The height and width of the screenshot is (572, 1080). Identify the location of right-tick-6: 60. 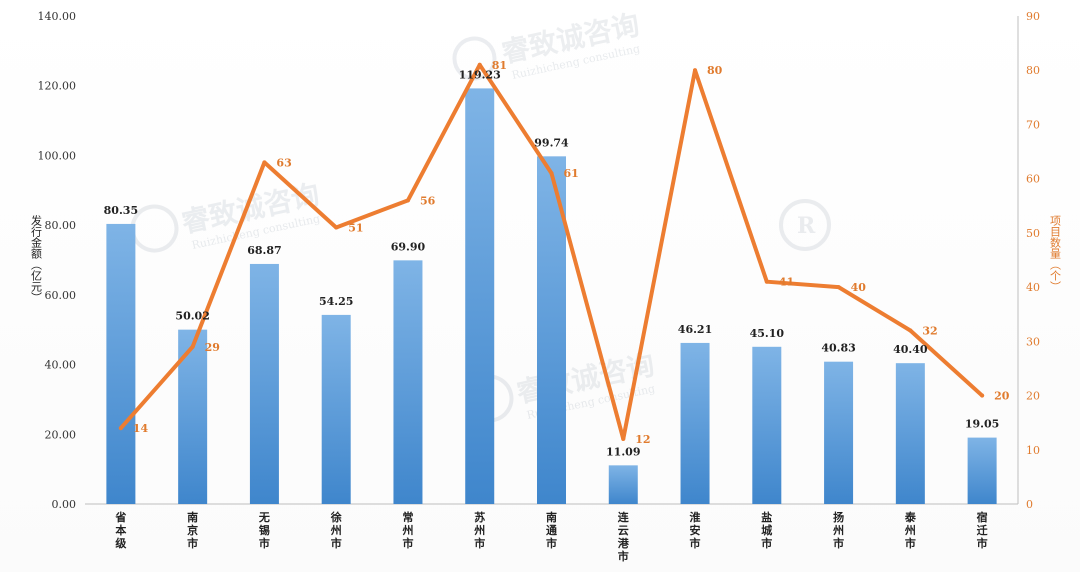
(1033, 179).